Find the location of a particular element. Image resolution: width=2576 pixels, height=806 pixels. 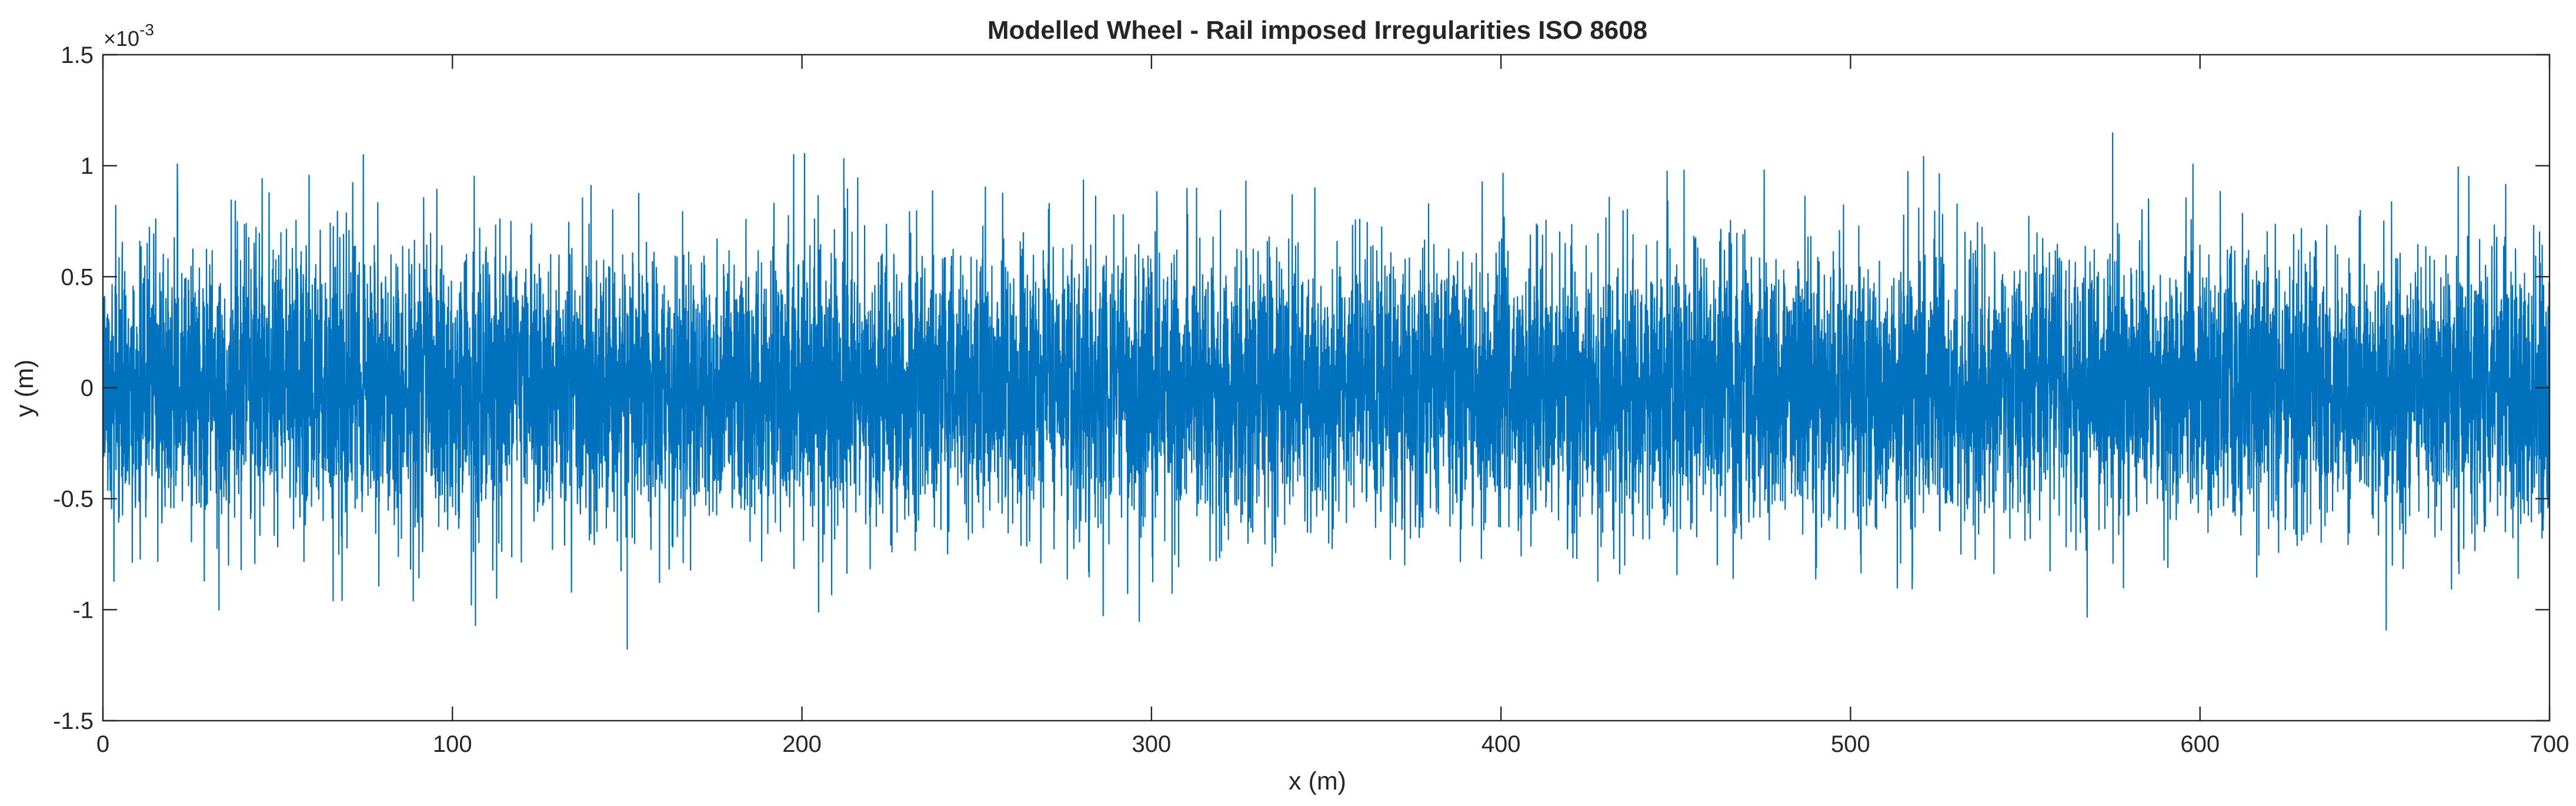

y-tick-label-4: 0.5 is located at coordinates (77, 277).